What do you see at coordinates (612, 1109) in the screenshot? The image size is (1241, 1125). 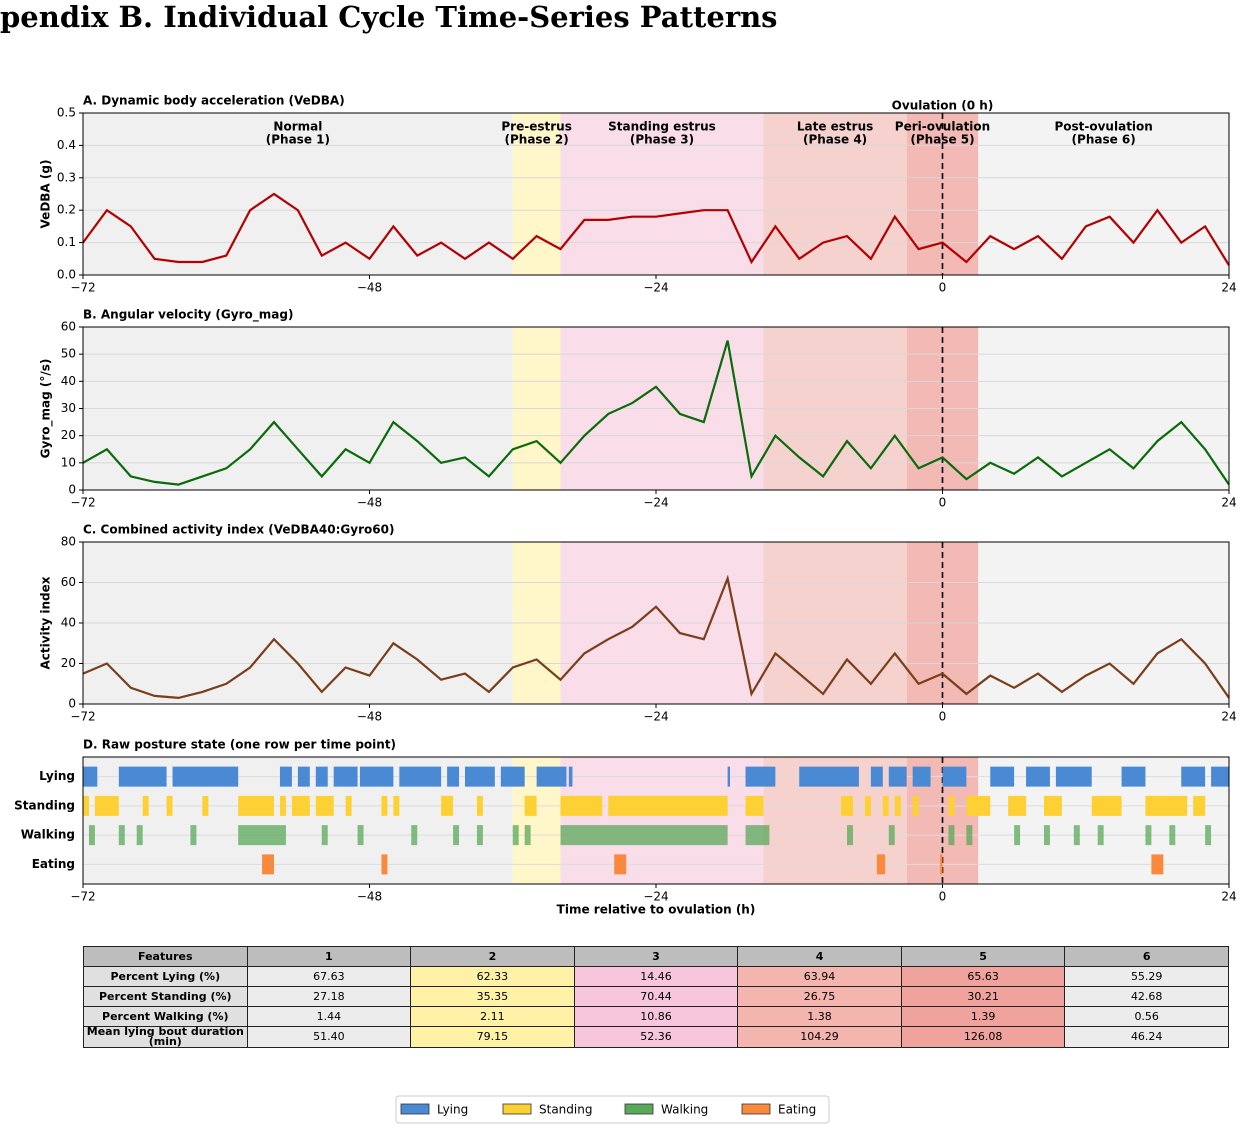 I see `legend-box` at bounding box center [612, 1109].